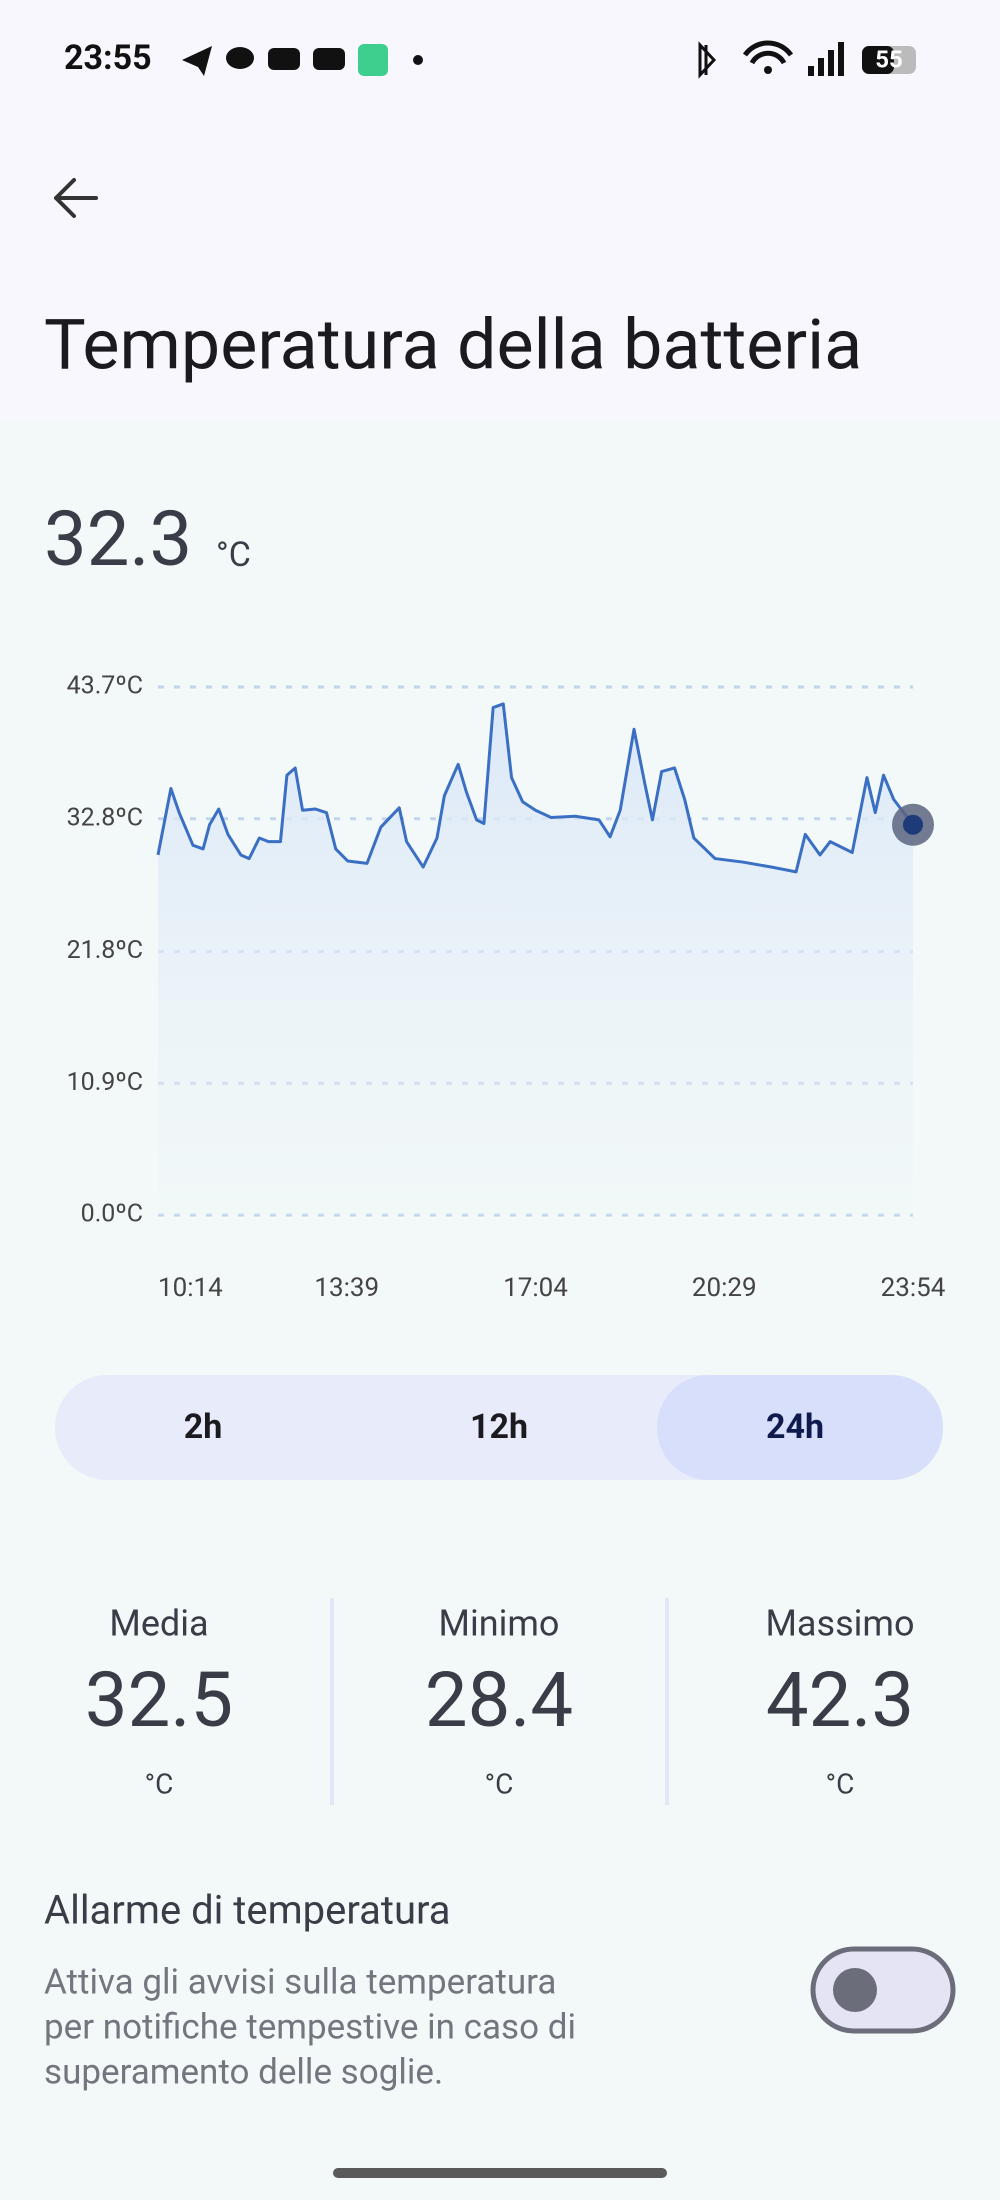 Image resolution: width=1000 pixels, height=2204 pixels. Describe the element at coordinates (105, 817) in the screenshot. I see `y-tick-label: 32.8ºC` at that location.